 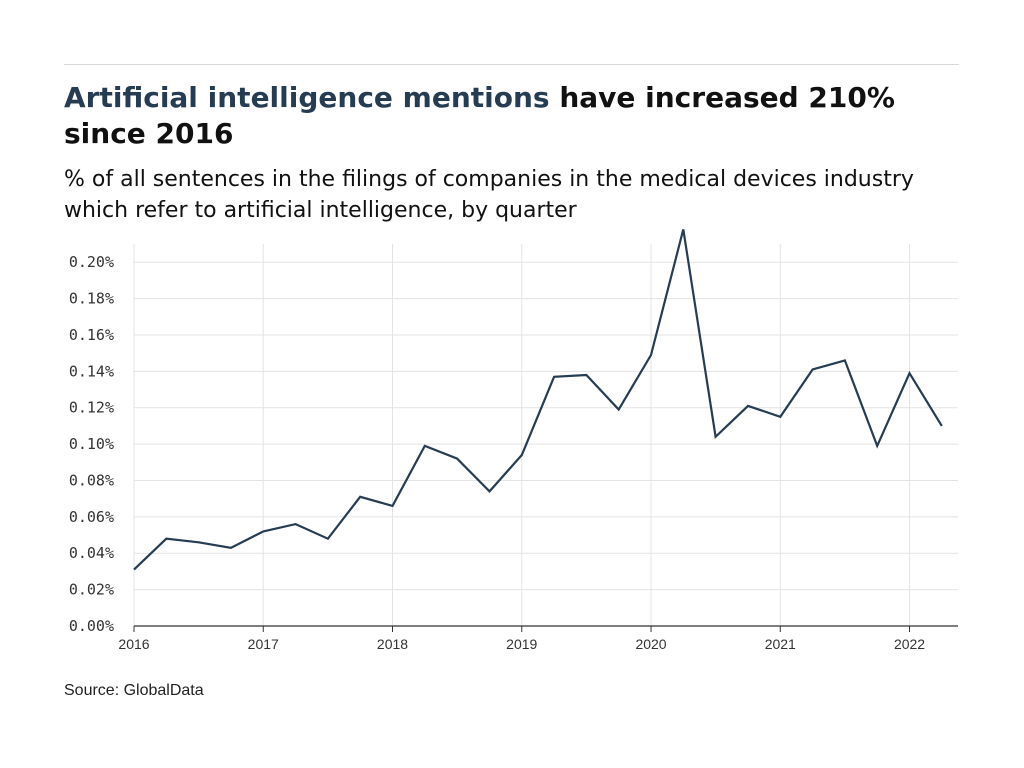 I want to click on y-tick-label: 0.10%, so click(x=91, y=444).